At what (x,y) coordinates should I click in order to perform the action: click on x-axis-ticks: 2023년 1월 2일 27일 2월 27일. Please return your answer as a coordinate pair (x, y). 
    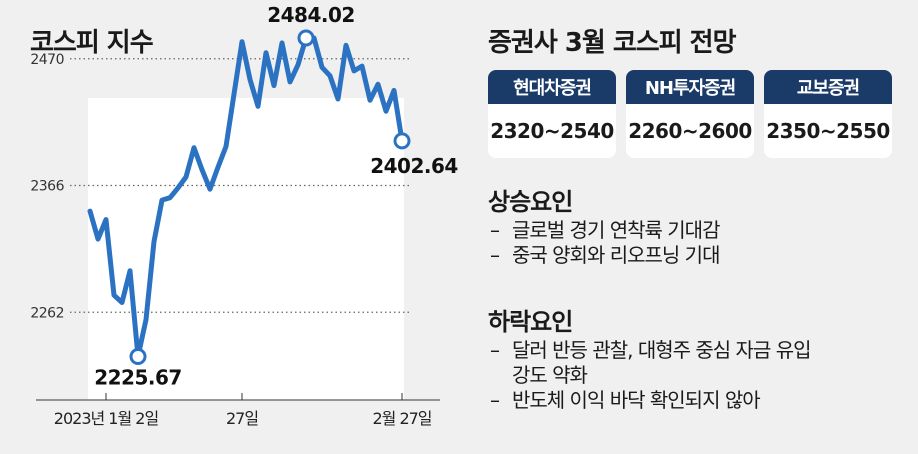
    Looking at the image, I should click on (243, 410).